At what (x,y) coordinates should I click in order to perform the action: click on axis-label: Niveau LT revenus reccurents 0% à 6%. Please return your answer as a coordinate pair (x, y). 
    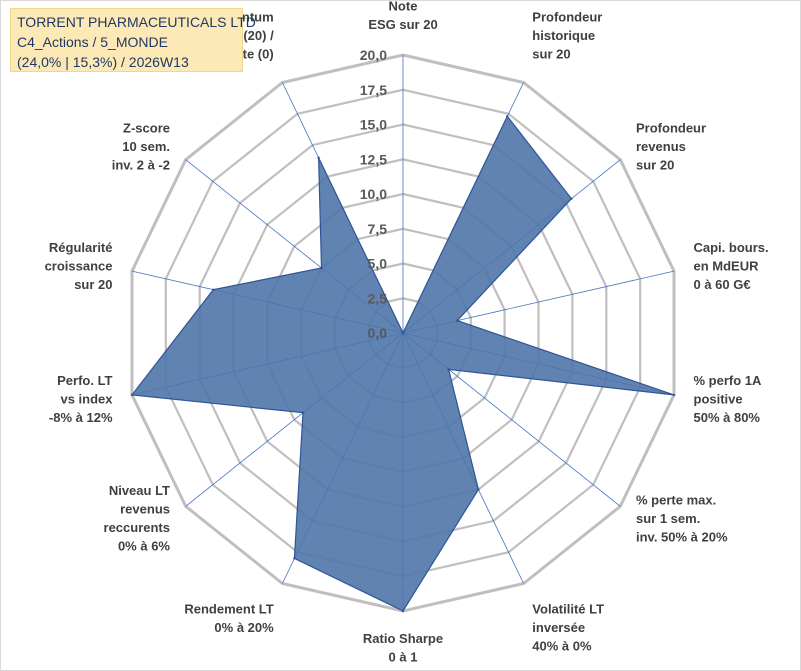
    Looking at the image, I should click on (137, 518).